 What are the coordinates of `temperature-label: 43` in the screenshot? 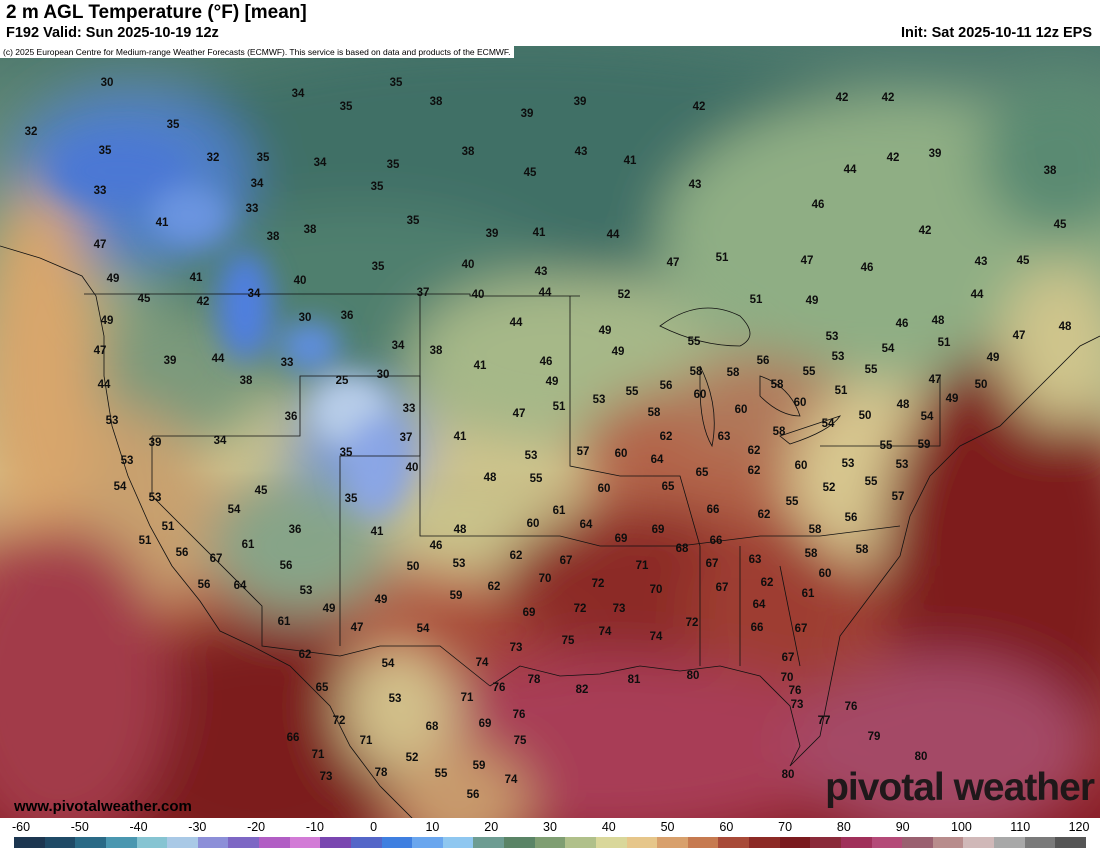 It's located at (695, 185).